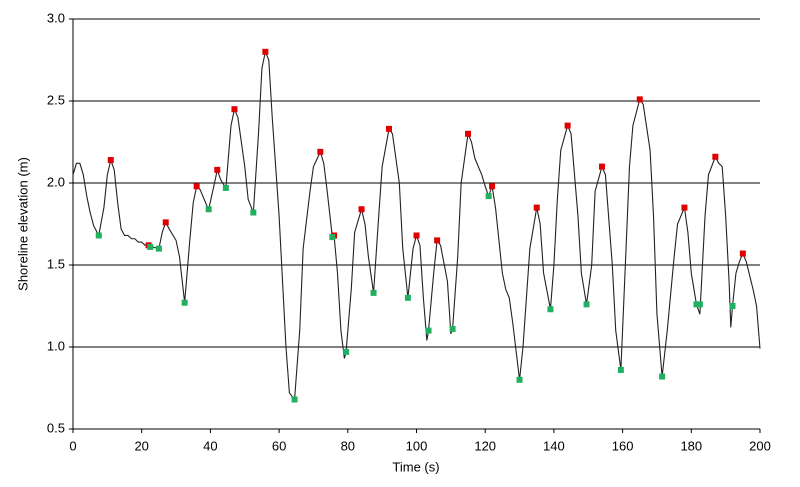 The image size is (800, 487). What do you see at coordinates (56, 99) in the screenshot?
I see `y-tick-label: 2.5` at bounding box center [56, 99].